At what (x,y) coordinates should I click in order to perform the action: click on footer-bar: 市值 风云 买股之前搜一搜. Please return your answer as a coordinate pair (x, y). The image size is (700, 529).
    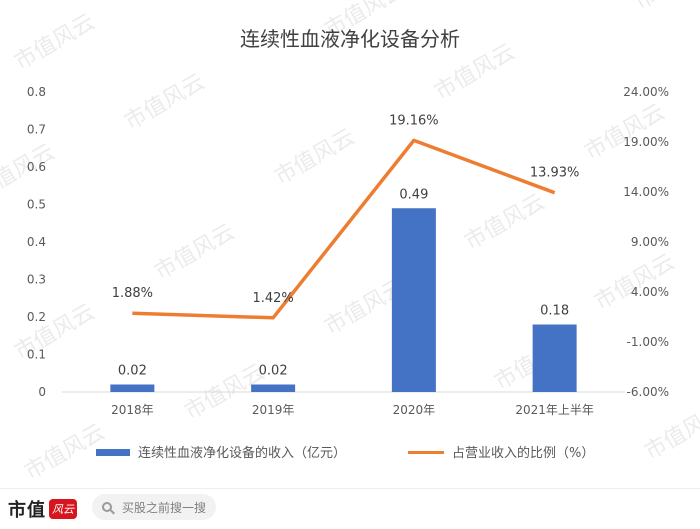
    Looking at the image, I should click on (350, 508).